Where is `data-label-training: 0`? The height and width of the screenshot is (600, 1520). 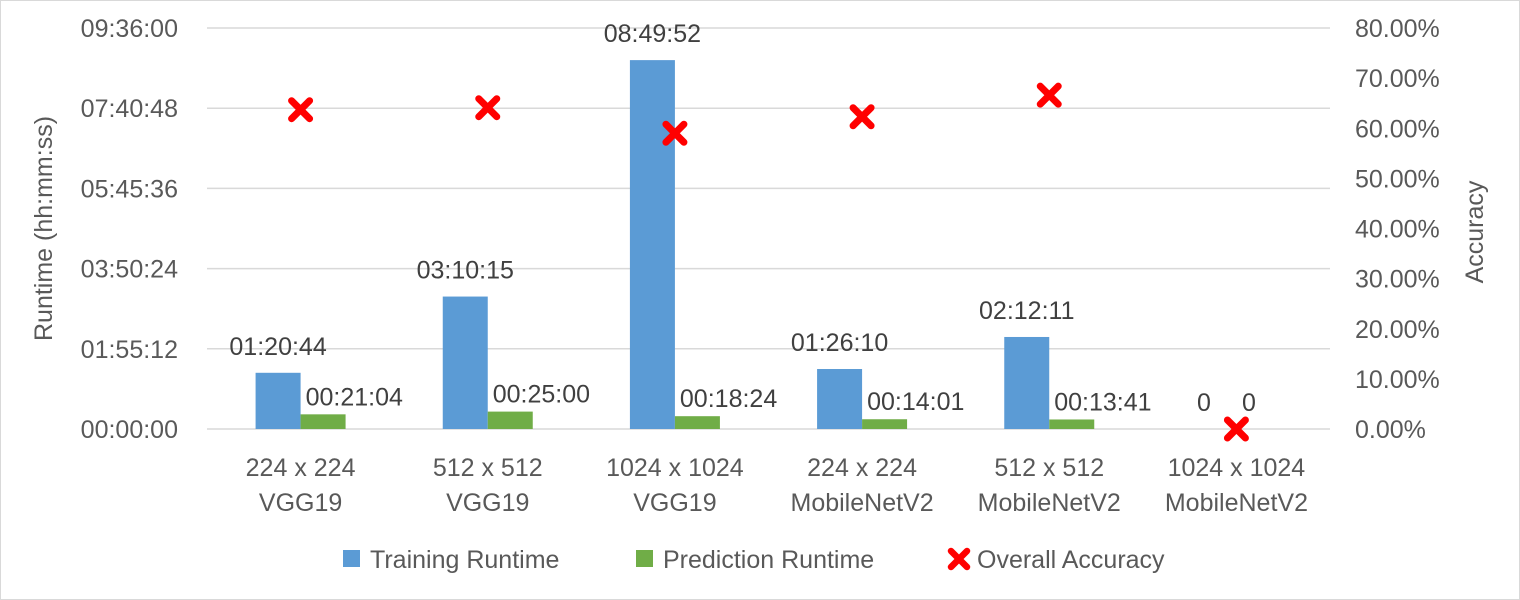 data-label-training: 0 is located at coordinates (1204, 403).